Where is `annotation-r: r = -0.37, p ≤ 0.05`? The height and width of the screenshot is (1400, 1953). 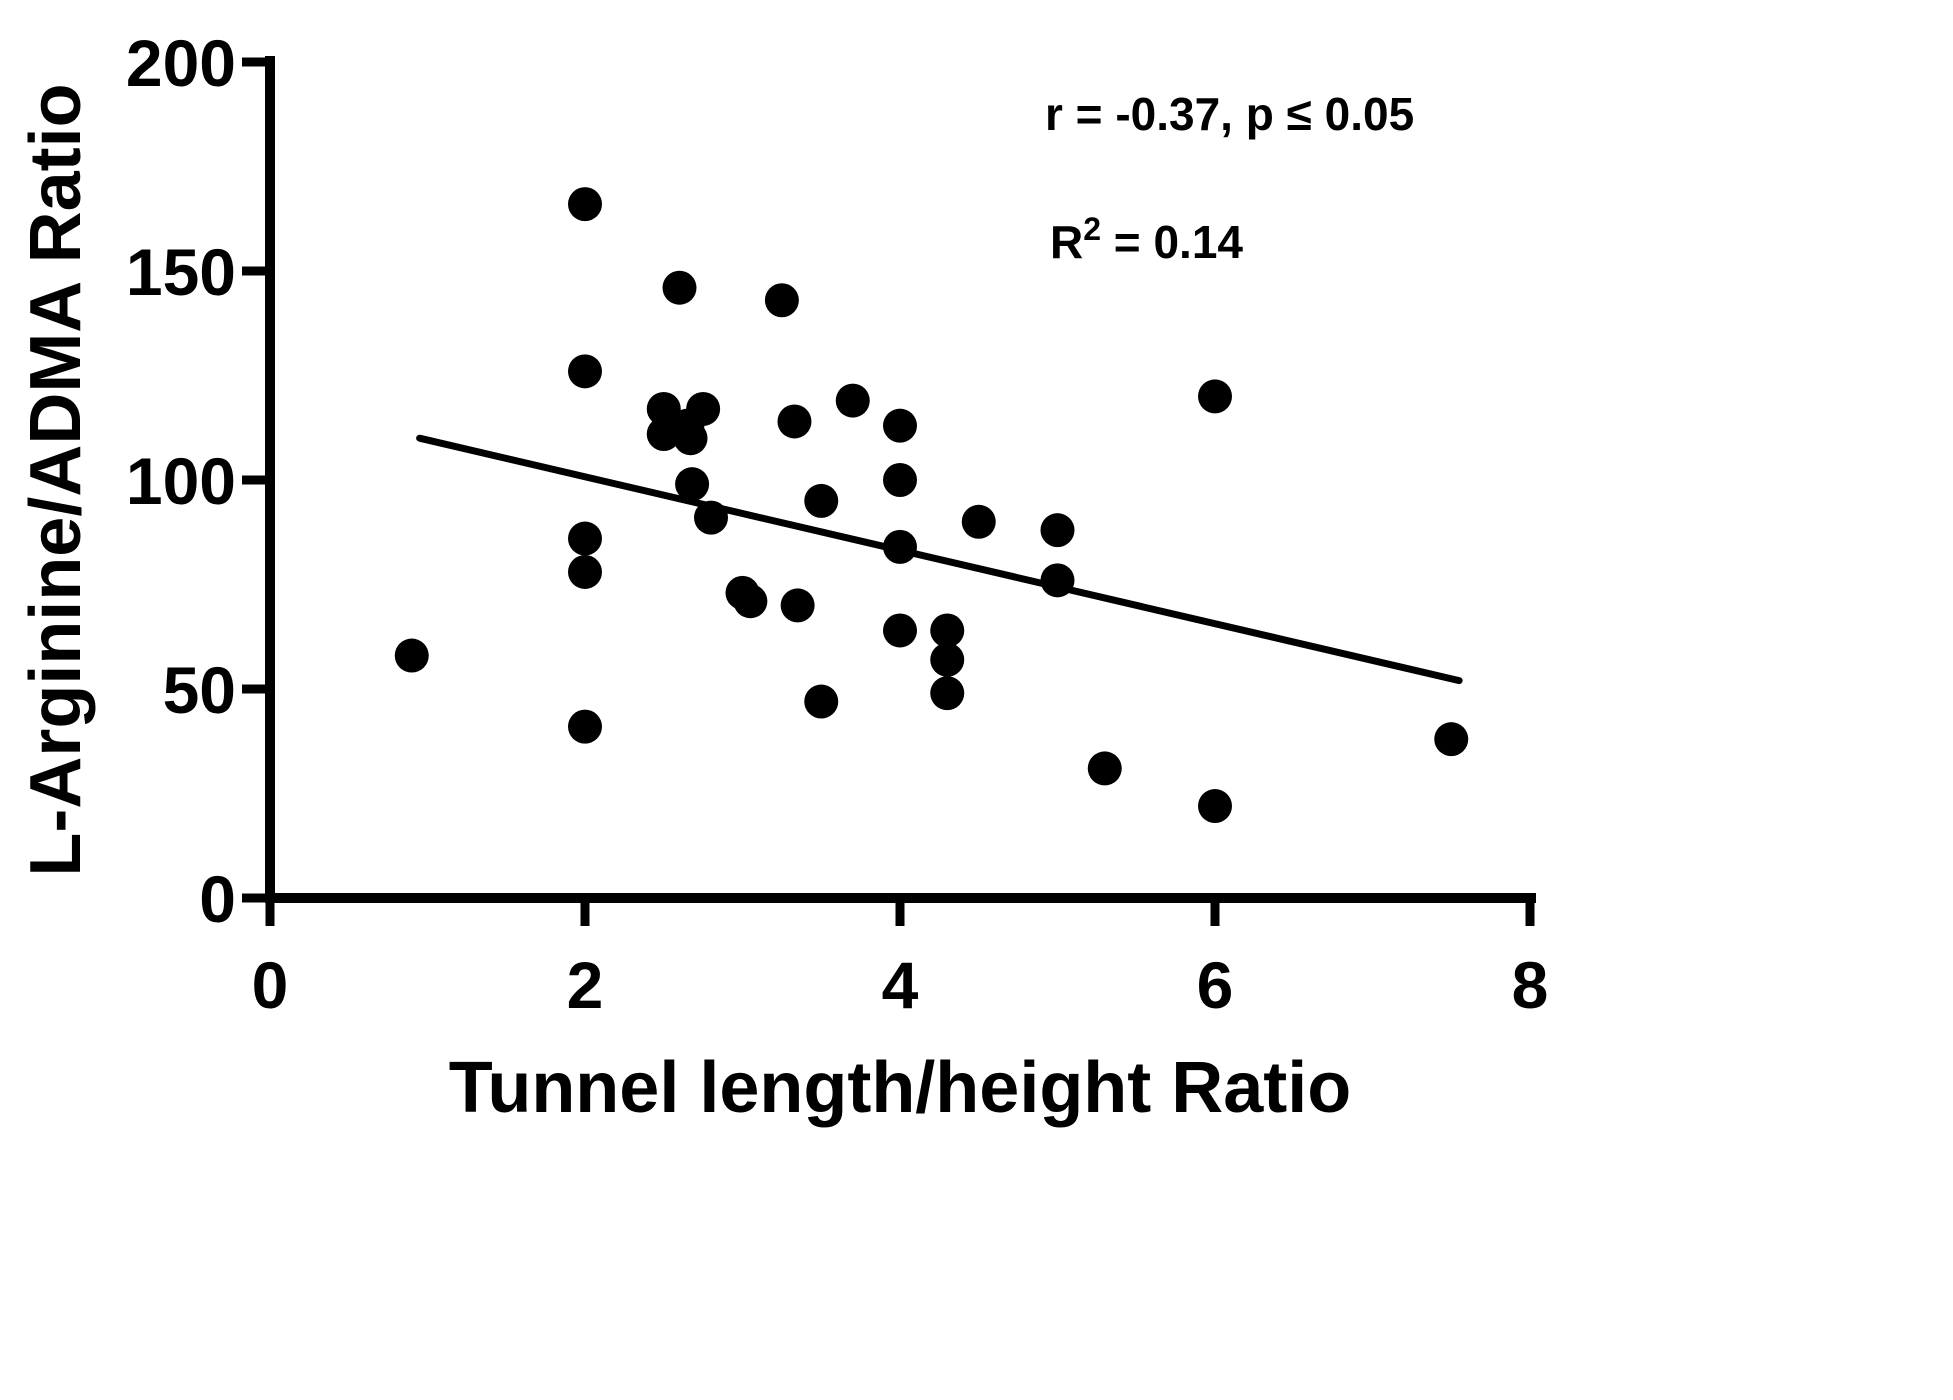 annotation-r: r = -0.37, p ≤ 0.05 is located at coordinates (1229, 114).